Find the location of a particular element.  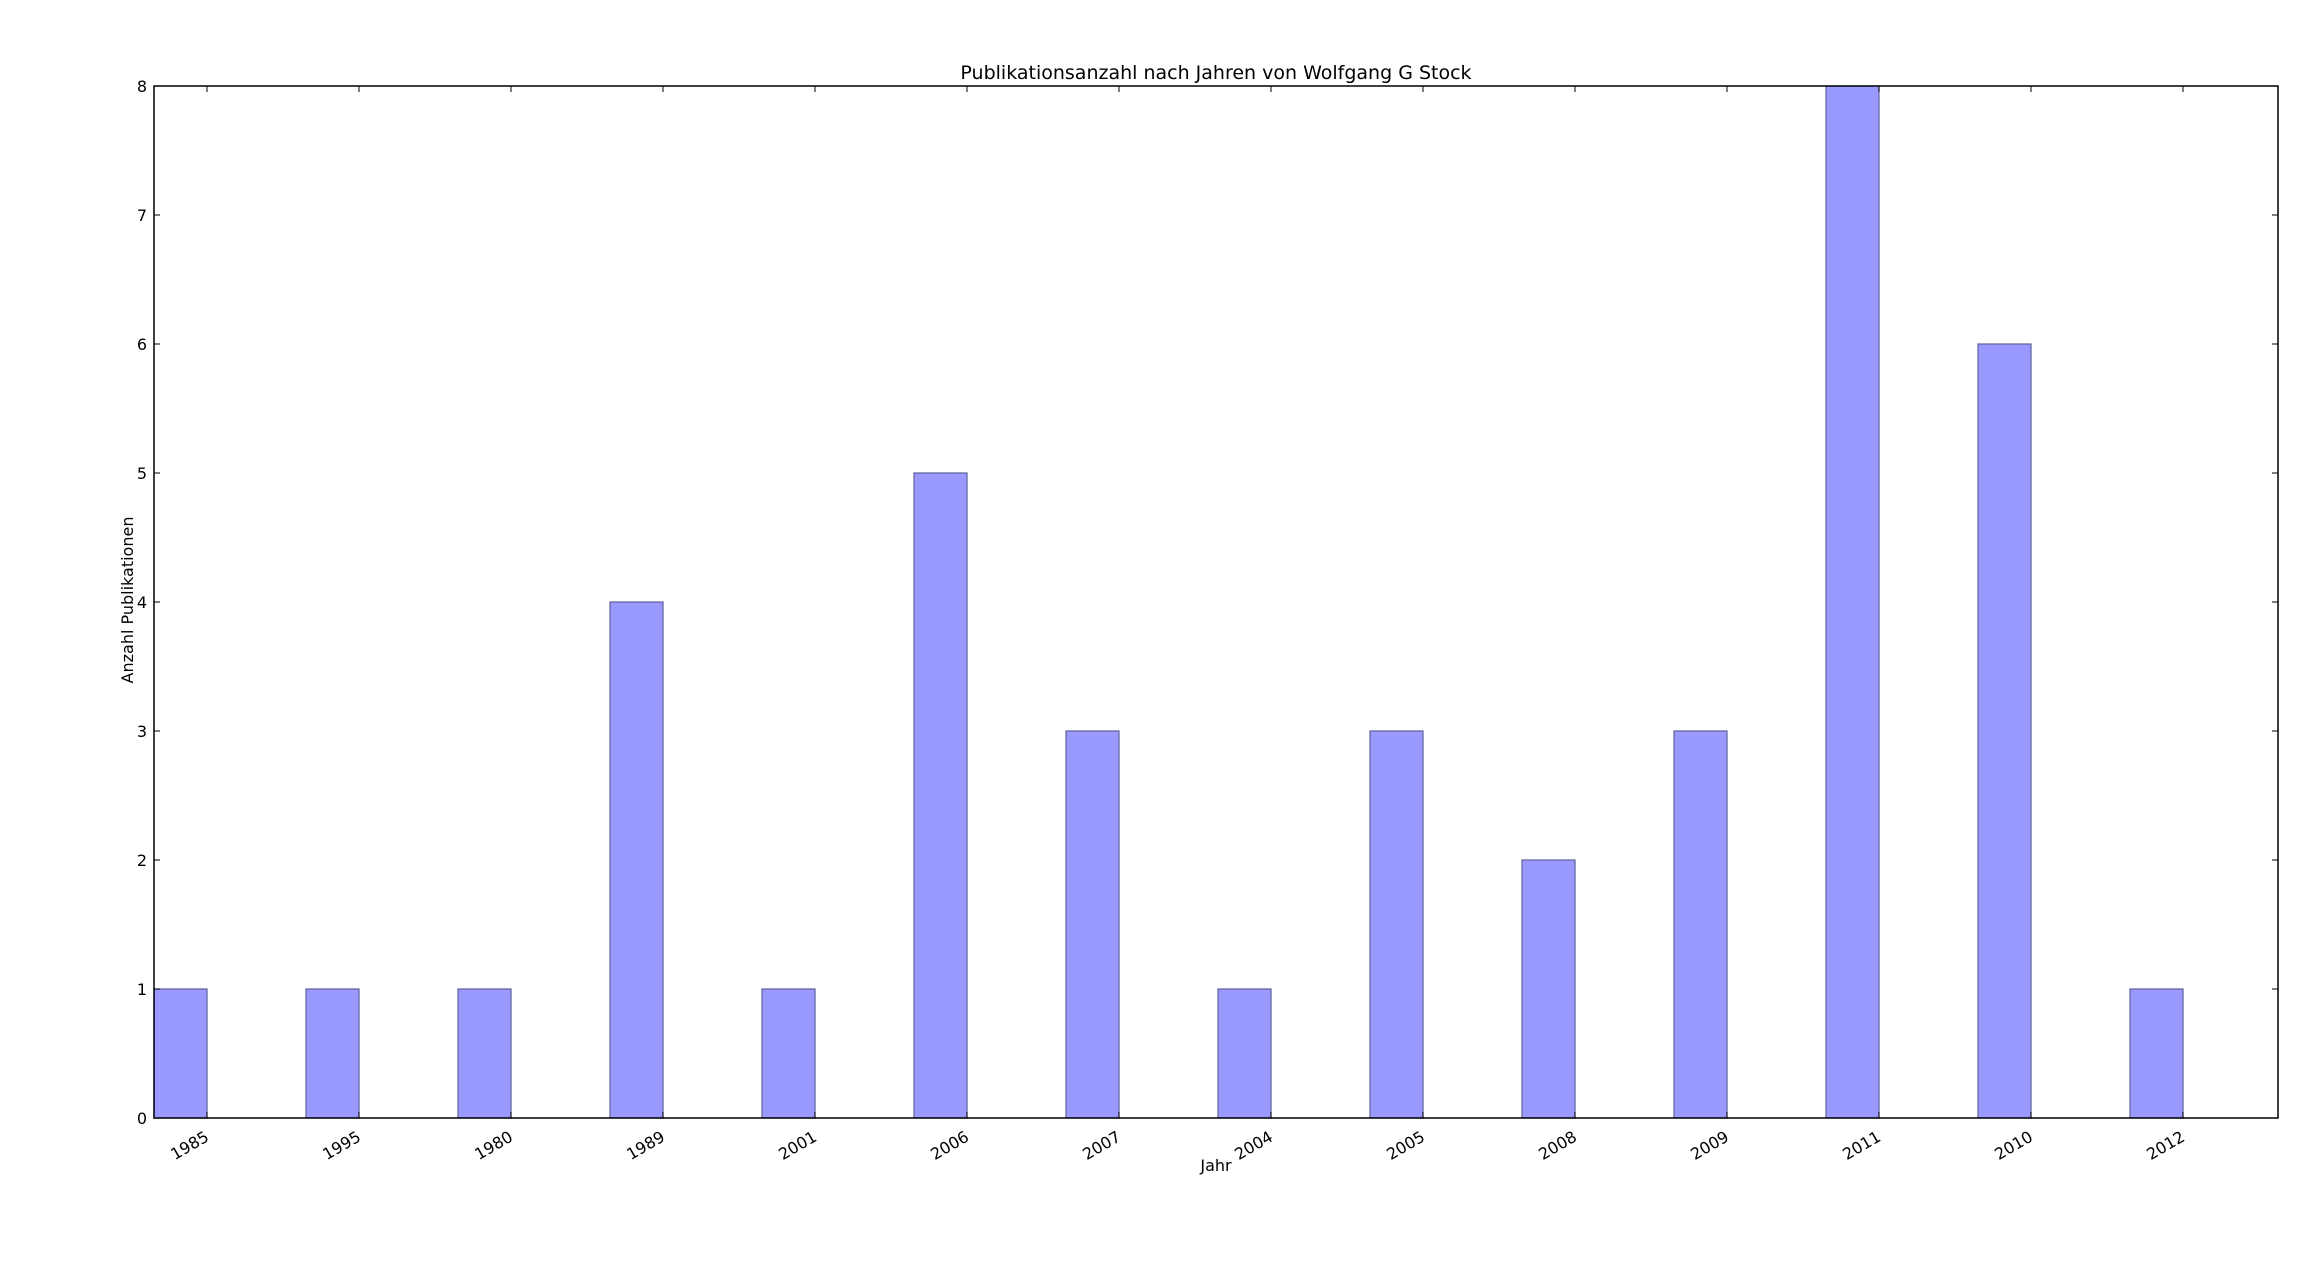

bar-1995 is located at coordinates (332, 1053).